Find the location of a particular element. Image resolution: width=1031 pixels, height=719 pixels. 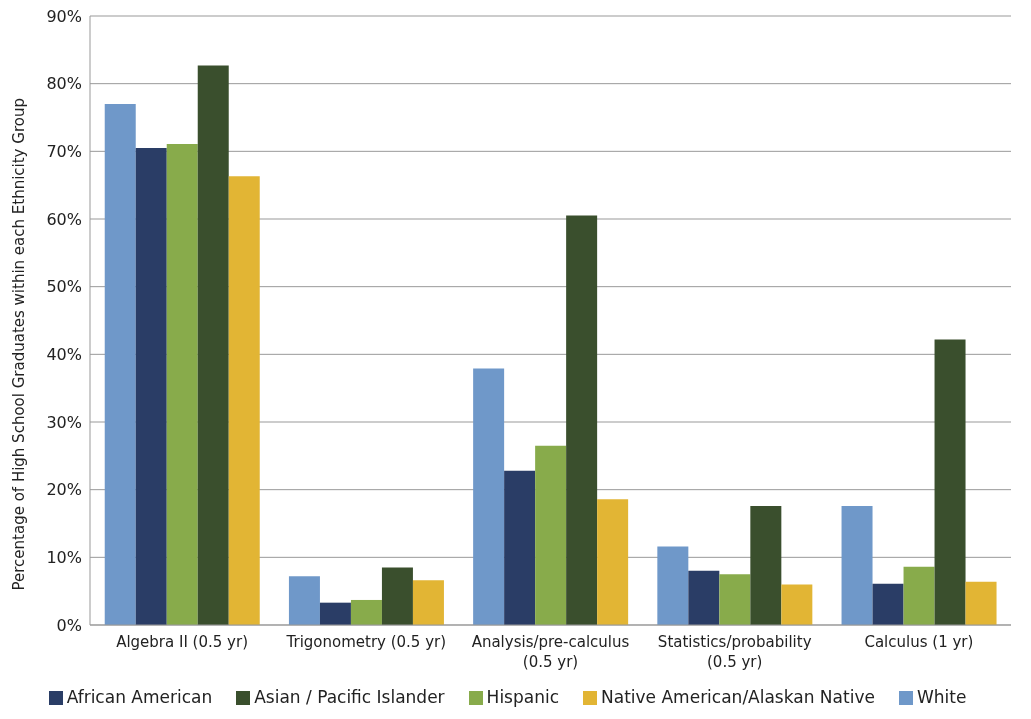

y-tick-label: 50% is located at coordinates (64, 287).